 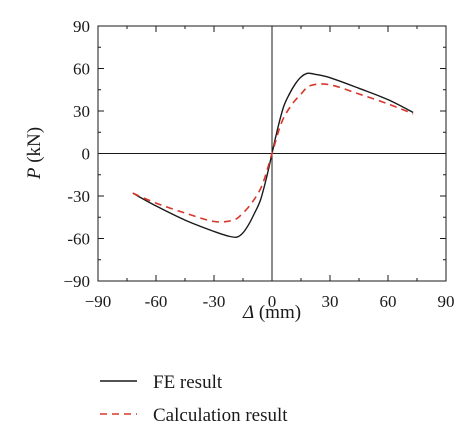 I want to click on y-tick-label: 0, so click(x=86, y=154).